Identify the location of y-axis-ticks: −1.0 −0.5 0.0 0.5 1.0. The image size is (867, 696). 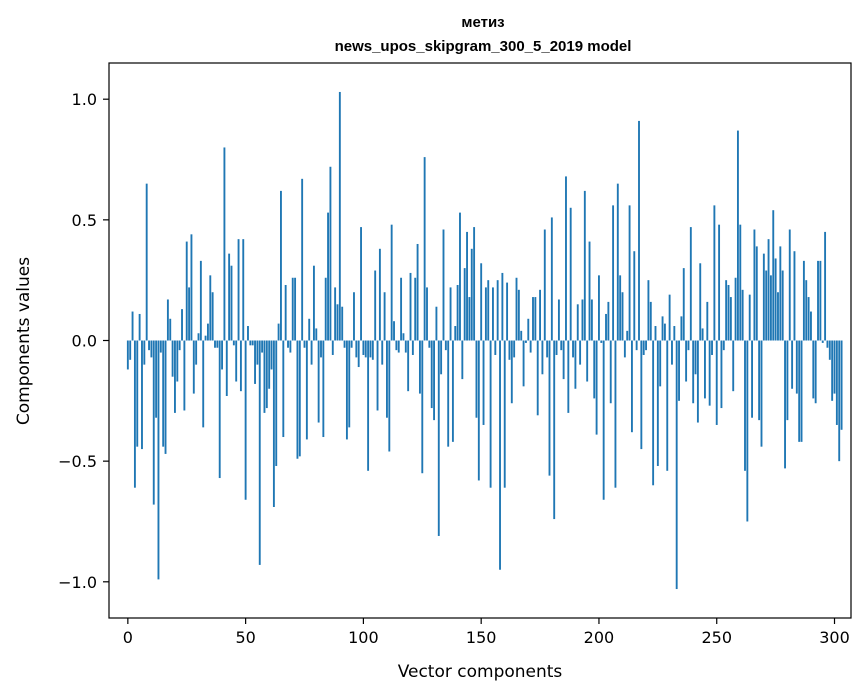
(83, 341).